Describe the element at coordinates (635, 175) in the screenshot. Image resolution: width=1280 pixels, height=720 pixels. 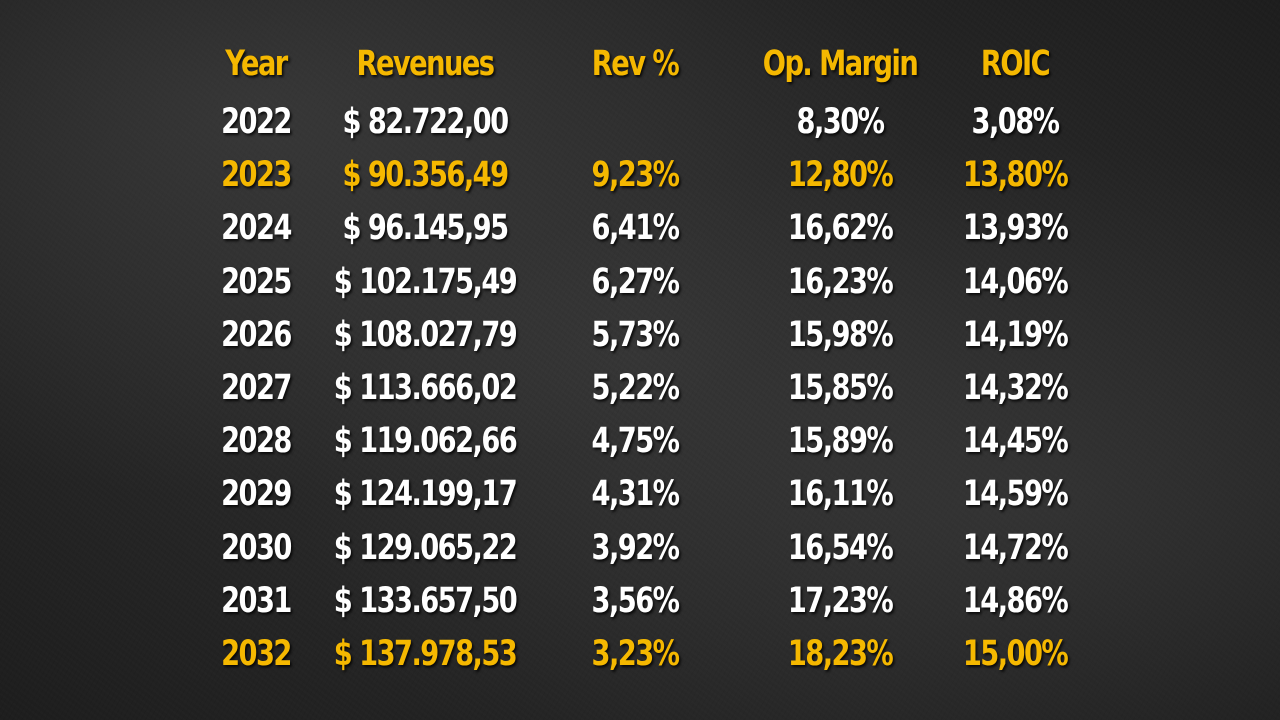
I see `cell-rev-pct: 9,23%` at that location.